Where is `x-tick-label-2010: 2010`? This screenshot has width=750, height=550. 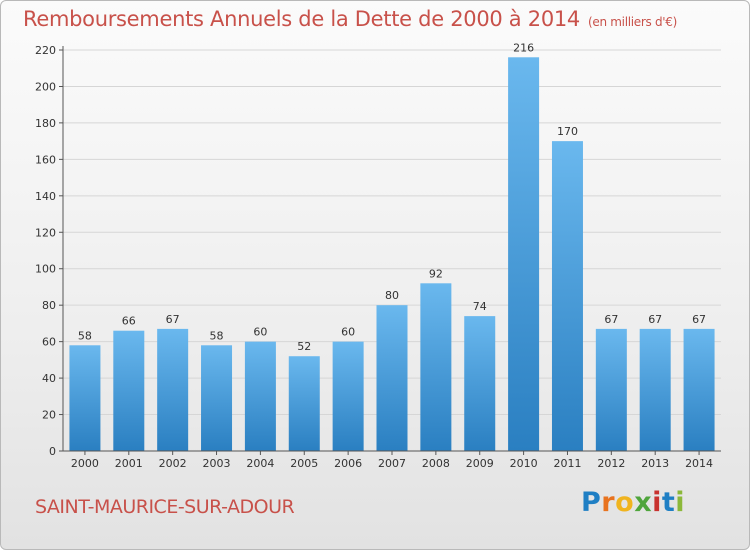
x-tick-label-2010: 2010 is located at coordinates (524, 463).